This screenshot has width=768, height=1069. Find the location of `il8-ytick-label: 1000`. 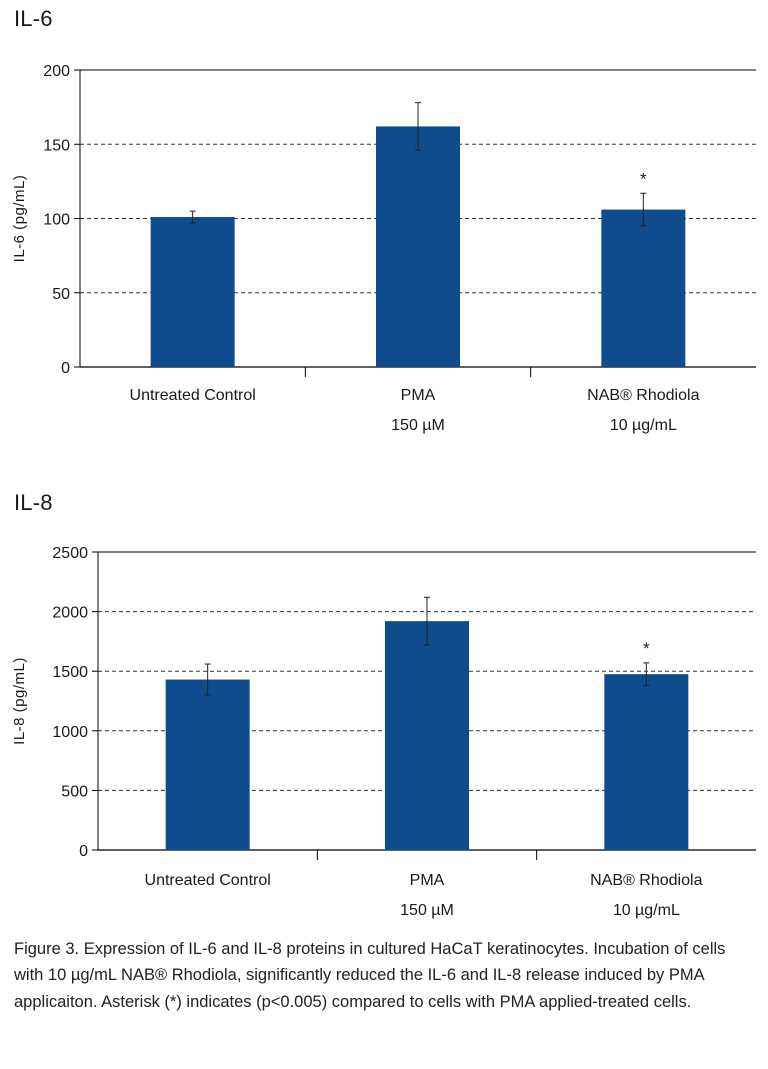

il8-ytick-label: 1000 is located at coordinates (70, 732).